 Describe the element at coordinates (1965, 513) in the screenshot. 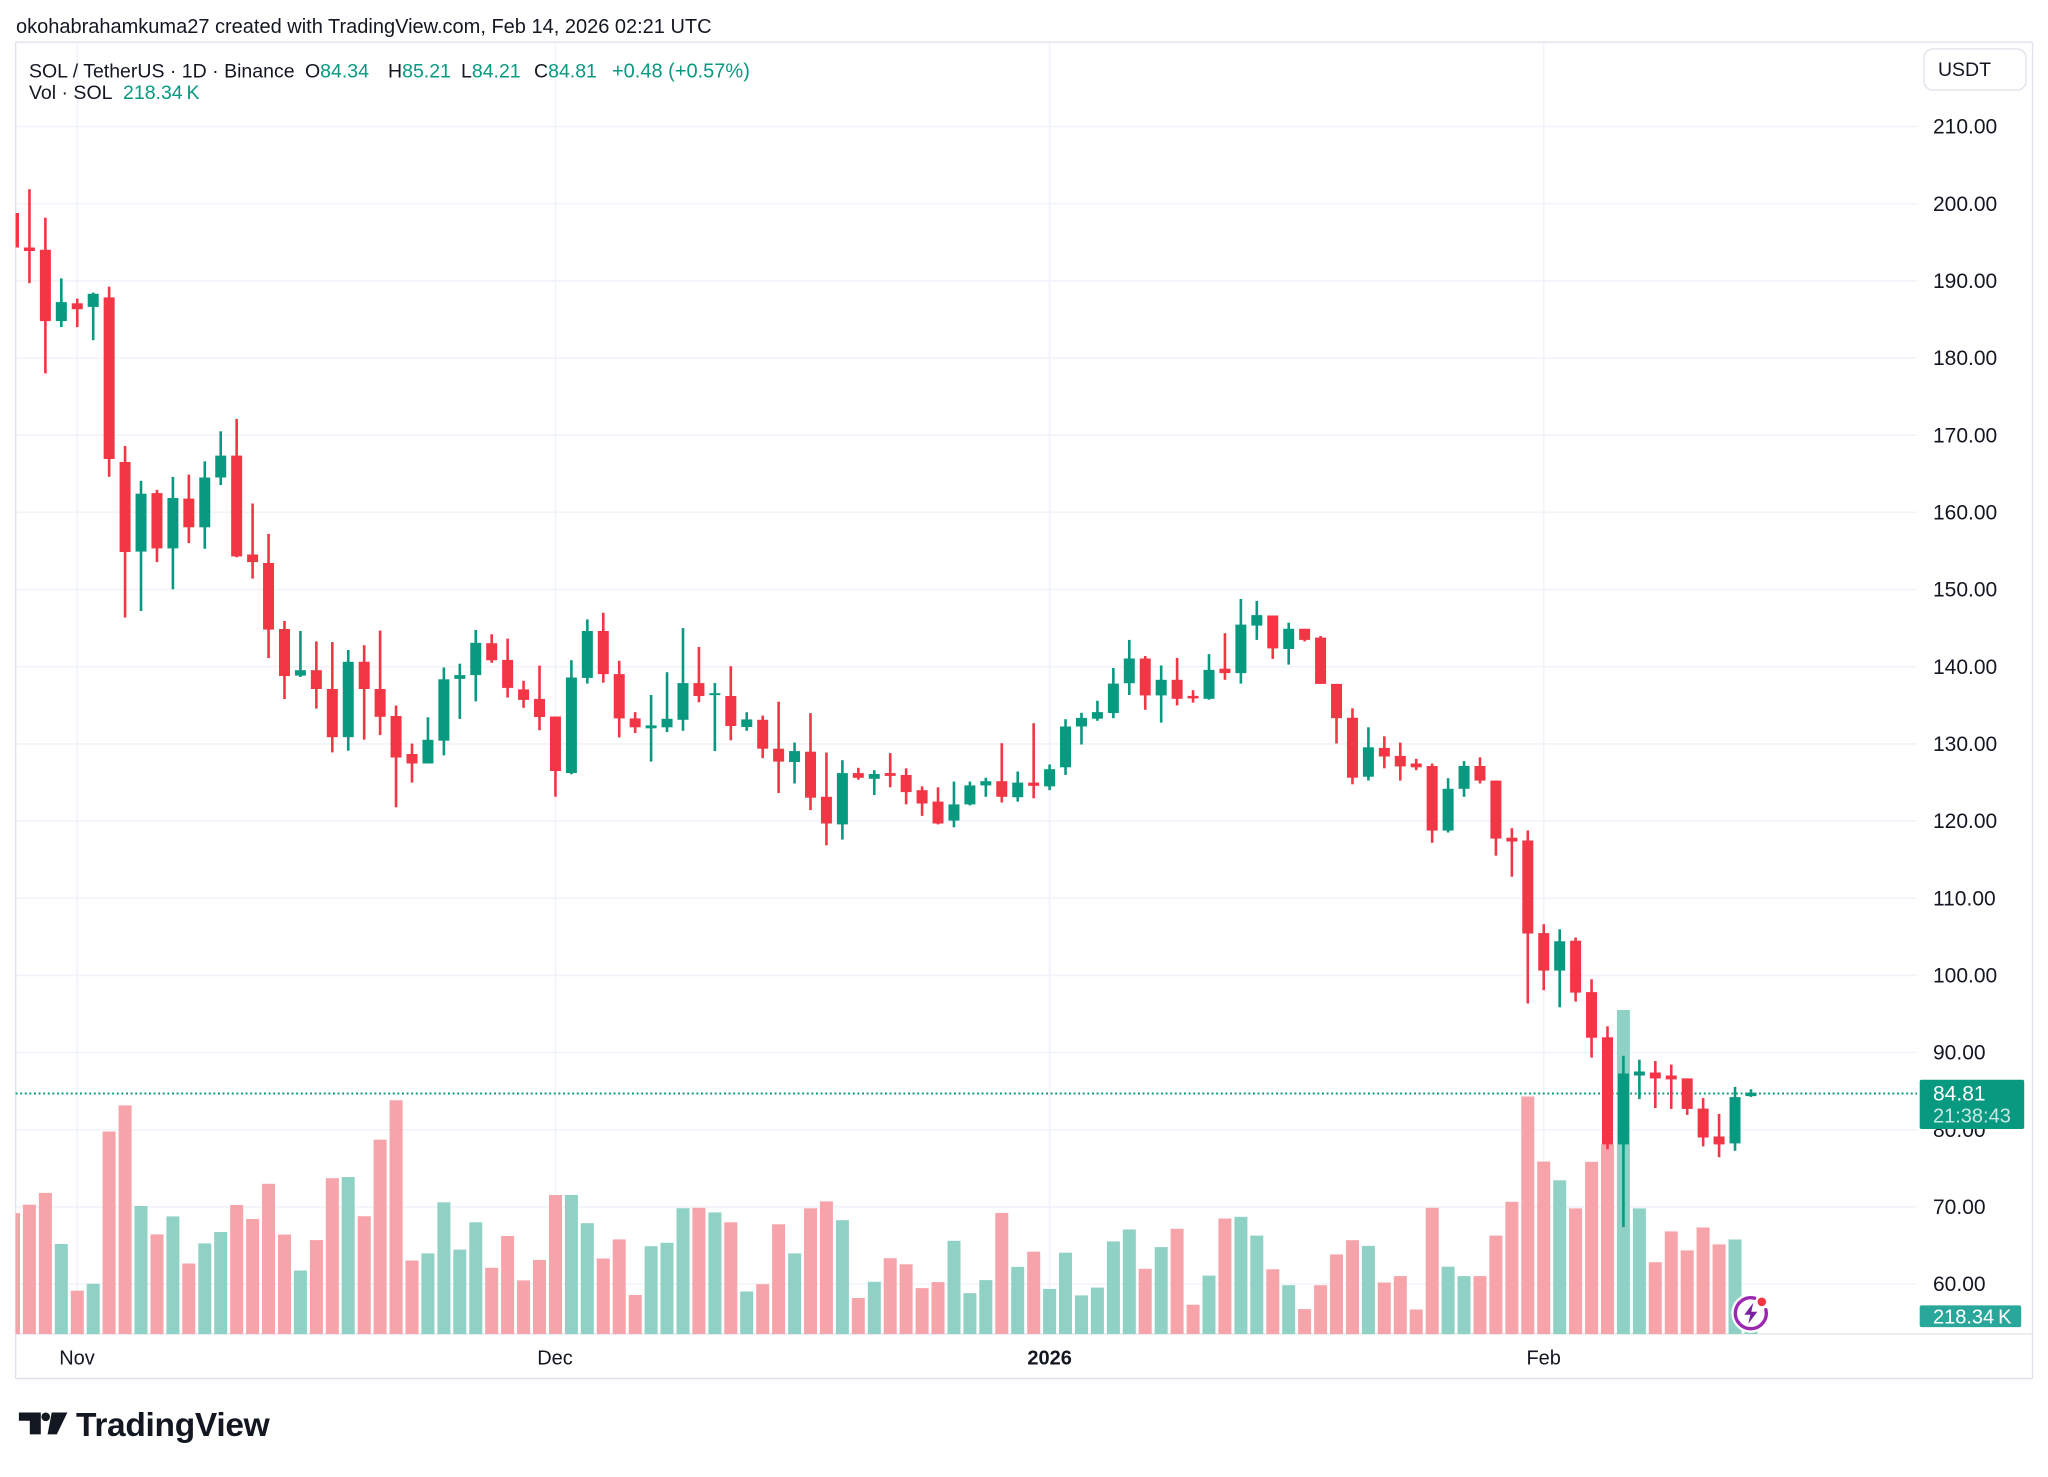

I see `svg-text: 160.00` at that location.